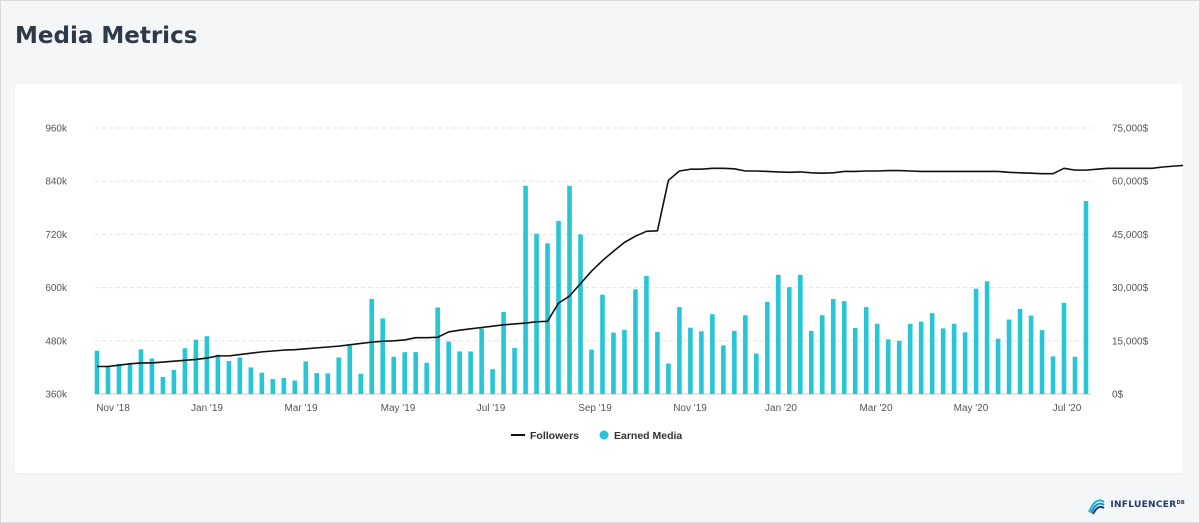  I want to click on left-axis-tick-label: 600k, so click(56, 288).